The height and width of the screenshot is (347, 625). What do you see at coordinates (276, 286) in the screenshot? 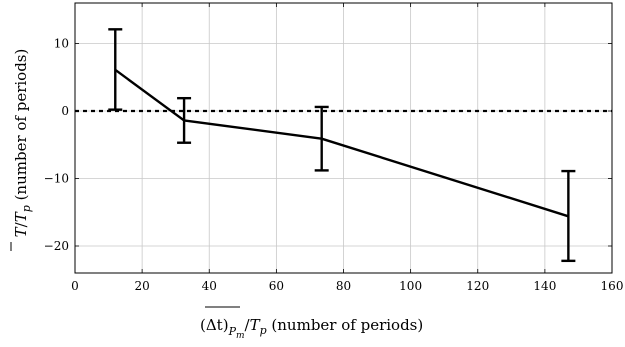
I see `x-tick-label: 60` at bounding box center [276, 286].